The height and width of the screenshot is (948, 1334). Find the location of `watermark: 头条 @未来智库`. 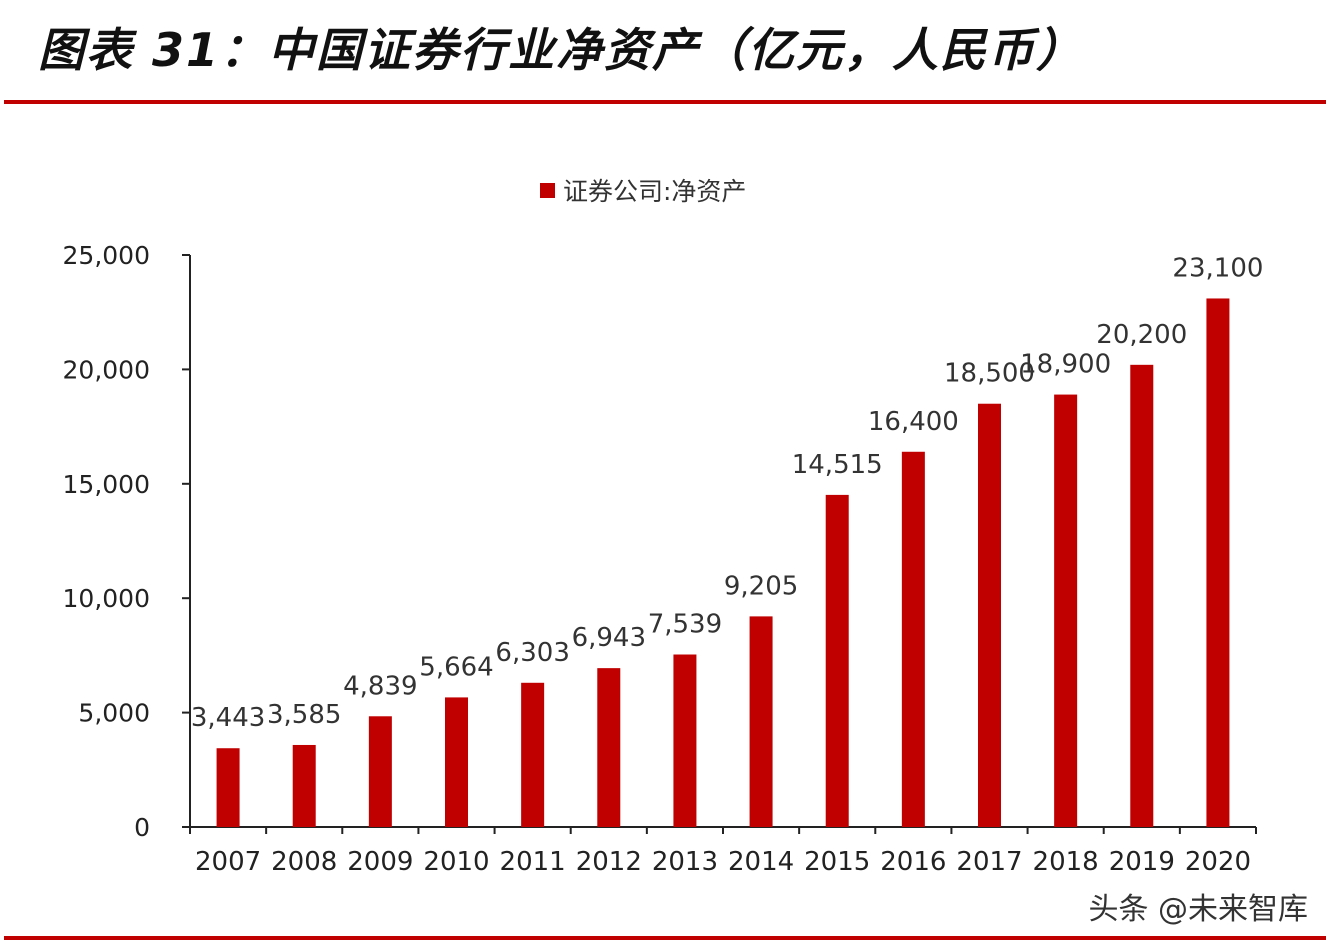

watermark: 头条 @未来智库 is located at coordinates (1198, 909).